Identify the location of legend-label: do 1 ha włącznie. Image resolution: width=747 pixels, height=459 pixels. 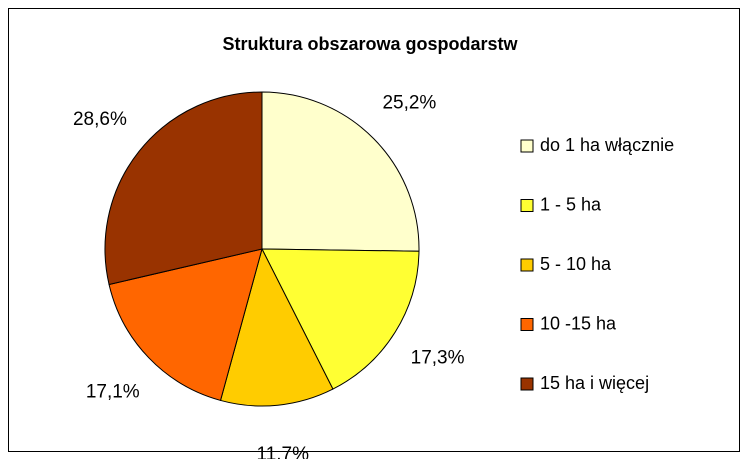
(607, 145).